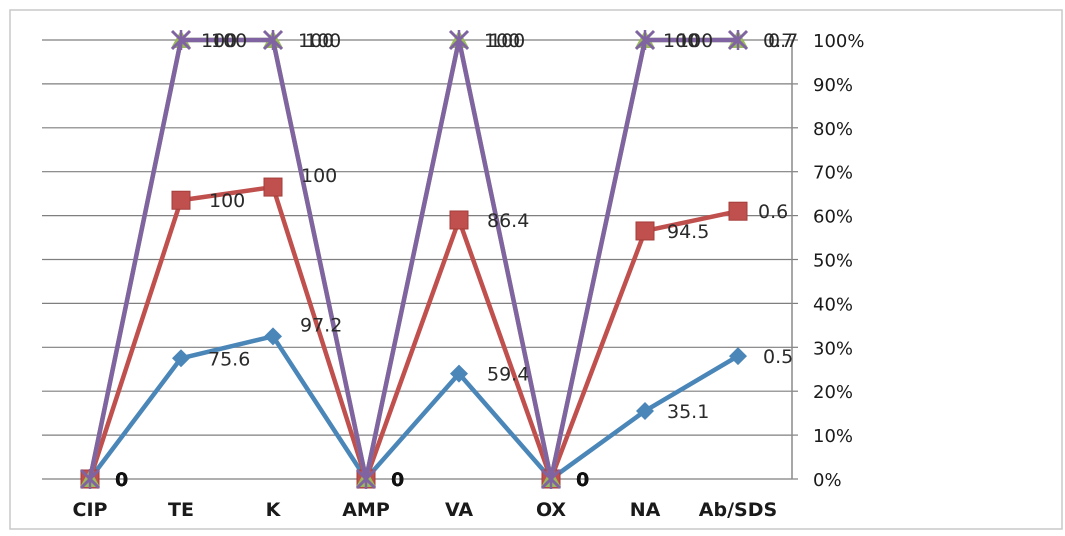  What do you see at coordinates (645, 510) in the screenshot?
I see `x-category-label: NA` at bounding box center [645, 510].